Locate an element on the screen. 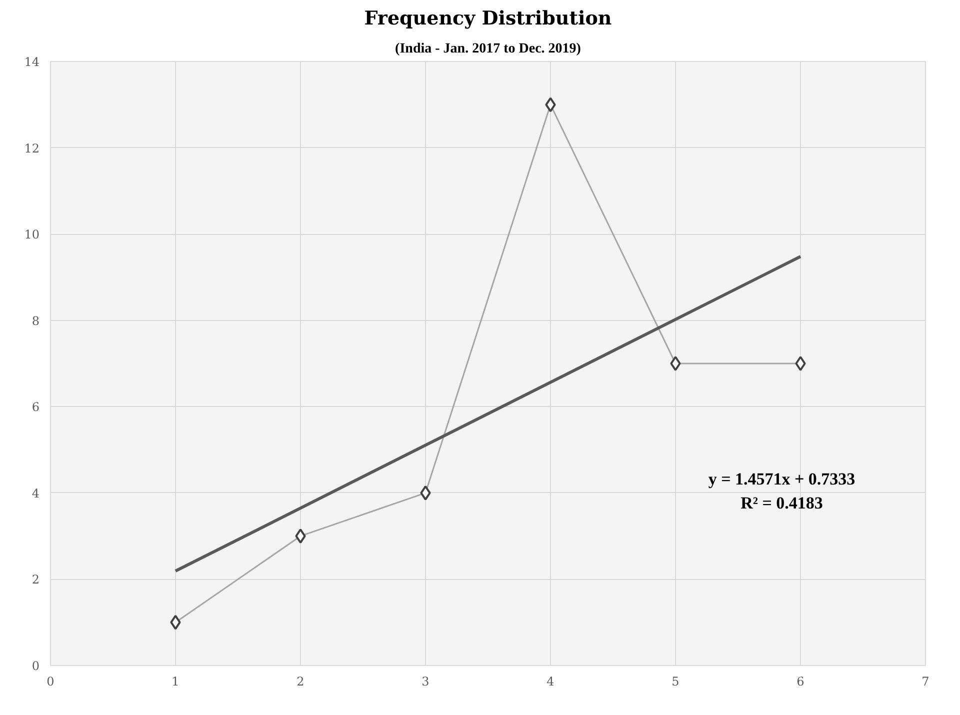 The height and width of the screenshot is (715, 960). x-tick-label: 1 is located at coordinates (176, 681).